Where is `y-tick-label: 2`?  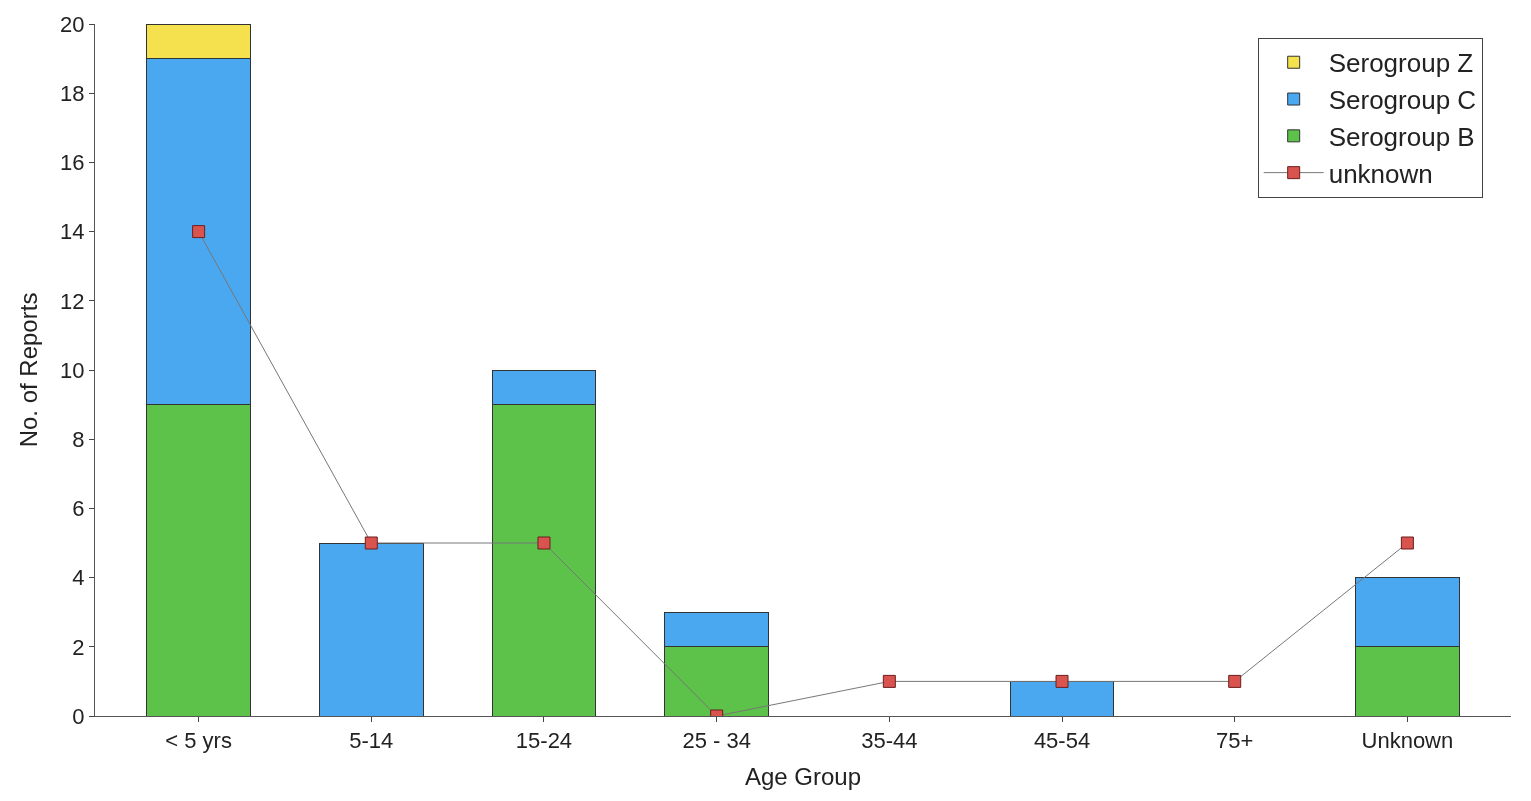 y-tick-label: 2 is located at coordinates (78, 647).